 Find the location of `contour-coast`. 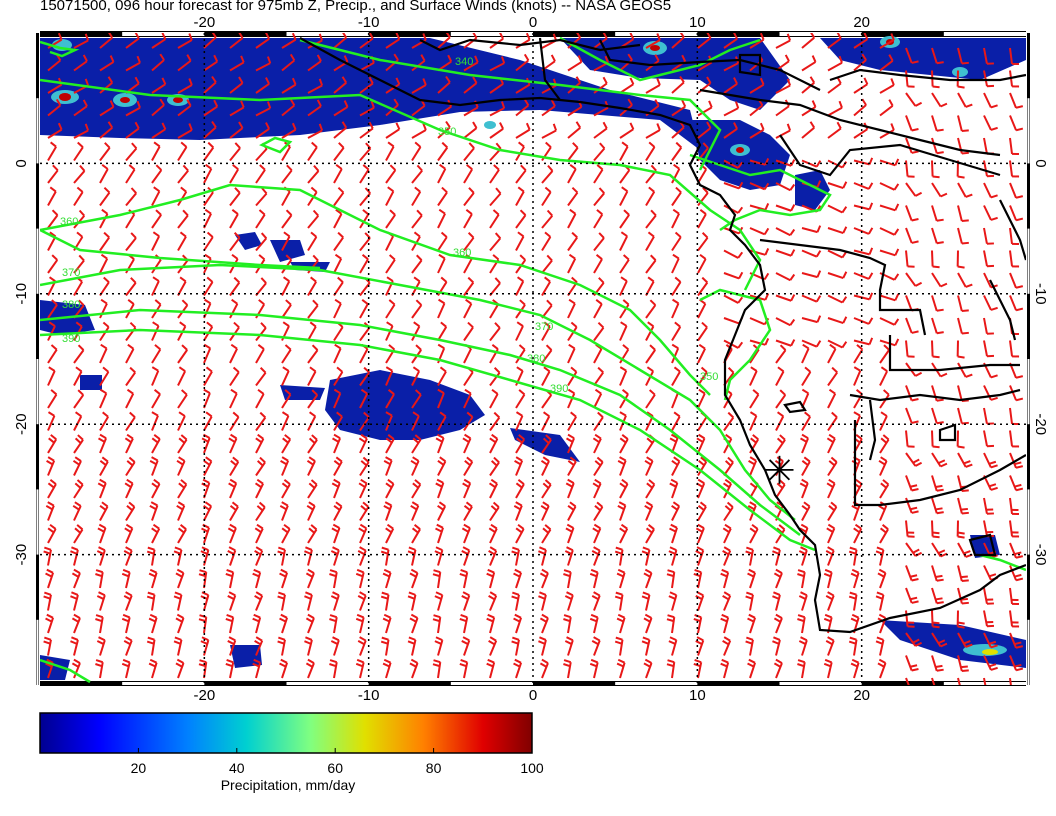

contour-coast is located at coordinates (735, 344).